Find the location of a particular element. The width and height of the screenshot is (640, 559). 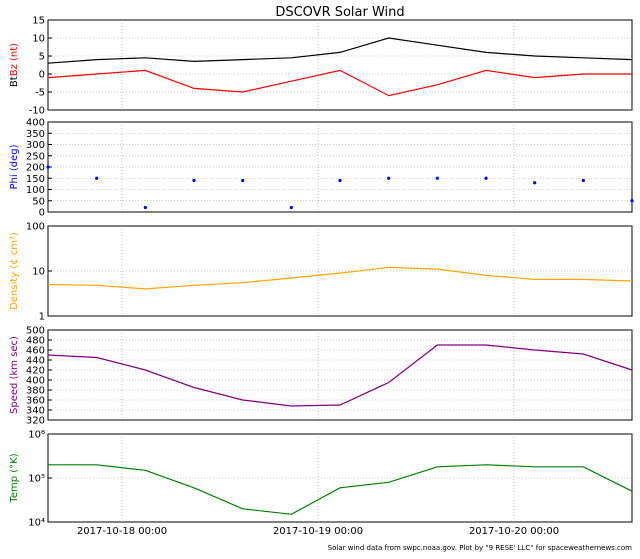

panel-0-ylabel-bz: Bz (nt) is located at coordinates (14, 59).